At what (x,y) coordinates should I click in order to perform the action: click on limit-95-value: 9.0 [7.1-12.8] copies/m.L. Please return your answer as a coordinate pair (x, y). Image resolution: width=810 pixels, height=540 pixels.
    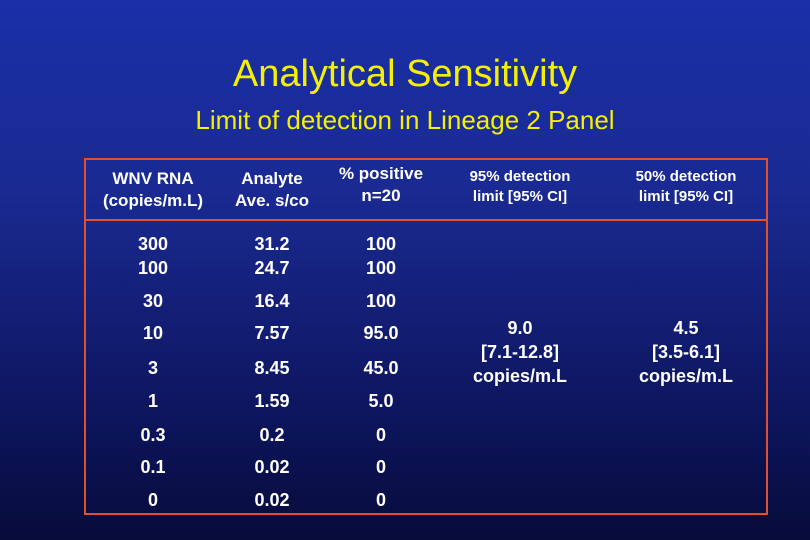
    Looking at the image, I should click on (520, 352).